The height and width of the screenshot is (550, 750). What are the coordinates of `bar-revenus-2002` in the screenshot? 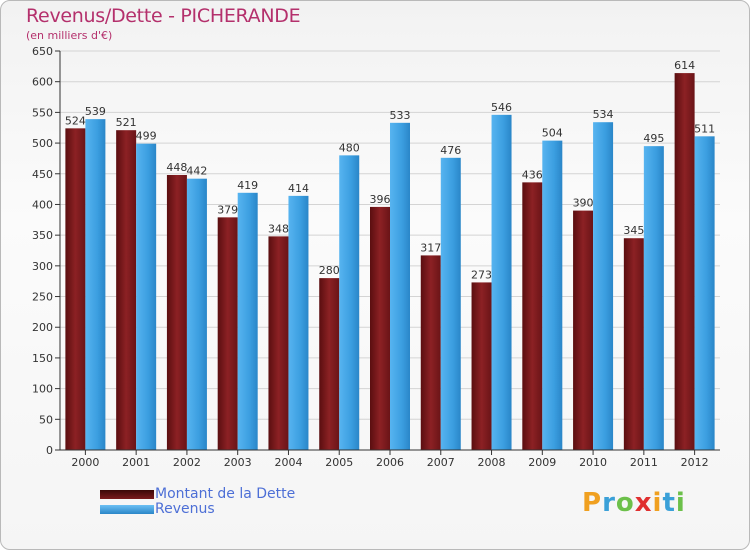 It's located at (196, 314).